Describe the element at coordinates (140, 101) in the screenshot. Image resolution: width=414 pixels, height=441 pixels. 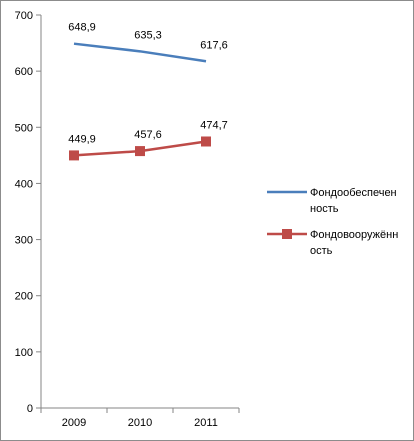
I see `series-layer` at that location.